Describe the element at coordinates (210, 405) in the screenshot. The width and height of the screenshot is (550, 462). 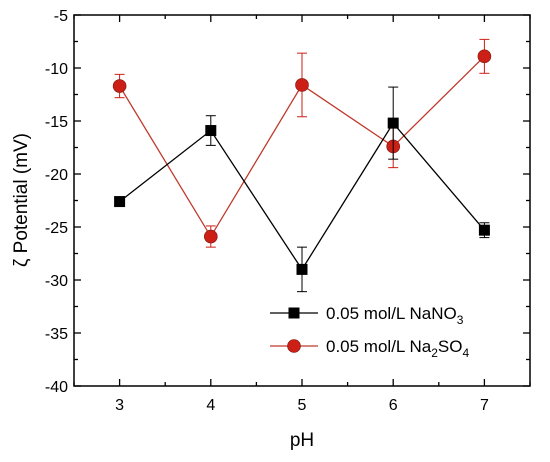
I see `x-tick-label: 4` at that location.